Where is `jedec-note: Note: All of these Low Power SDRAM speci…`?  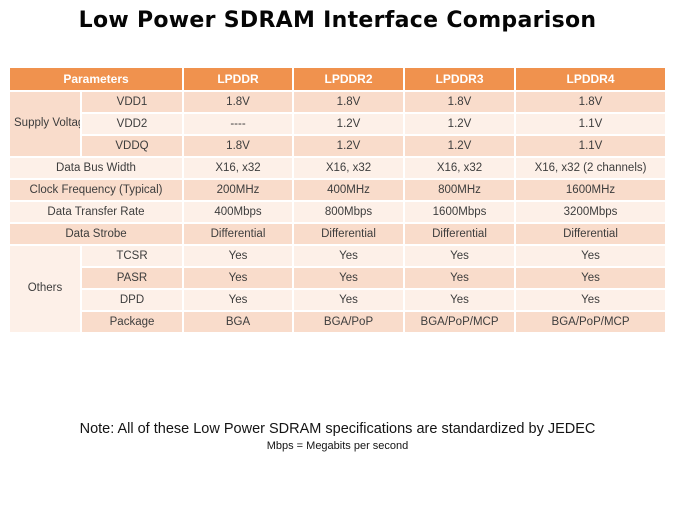
jedec-note: Note: All of these Low Power SDRAM speci… is located at coordinates (337, 429).